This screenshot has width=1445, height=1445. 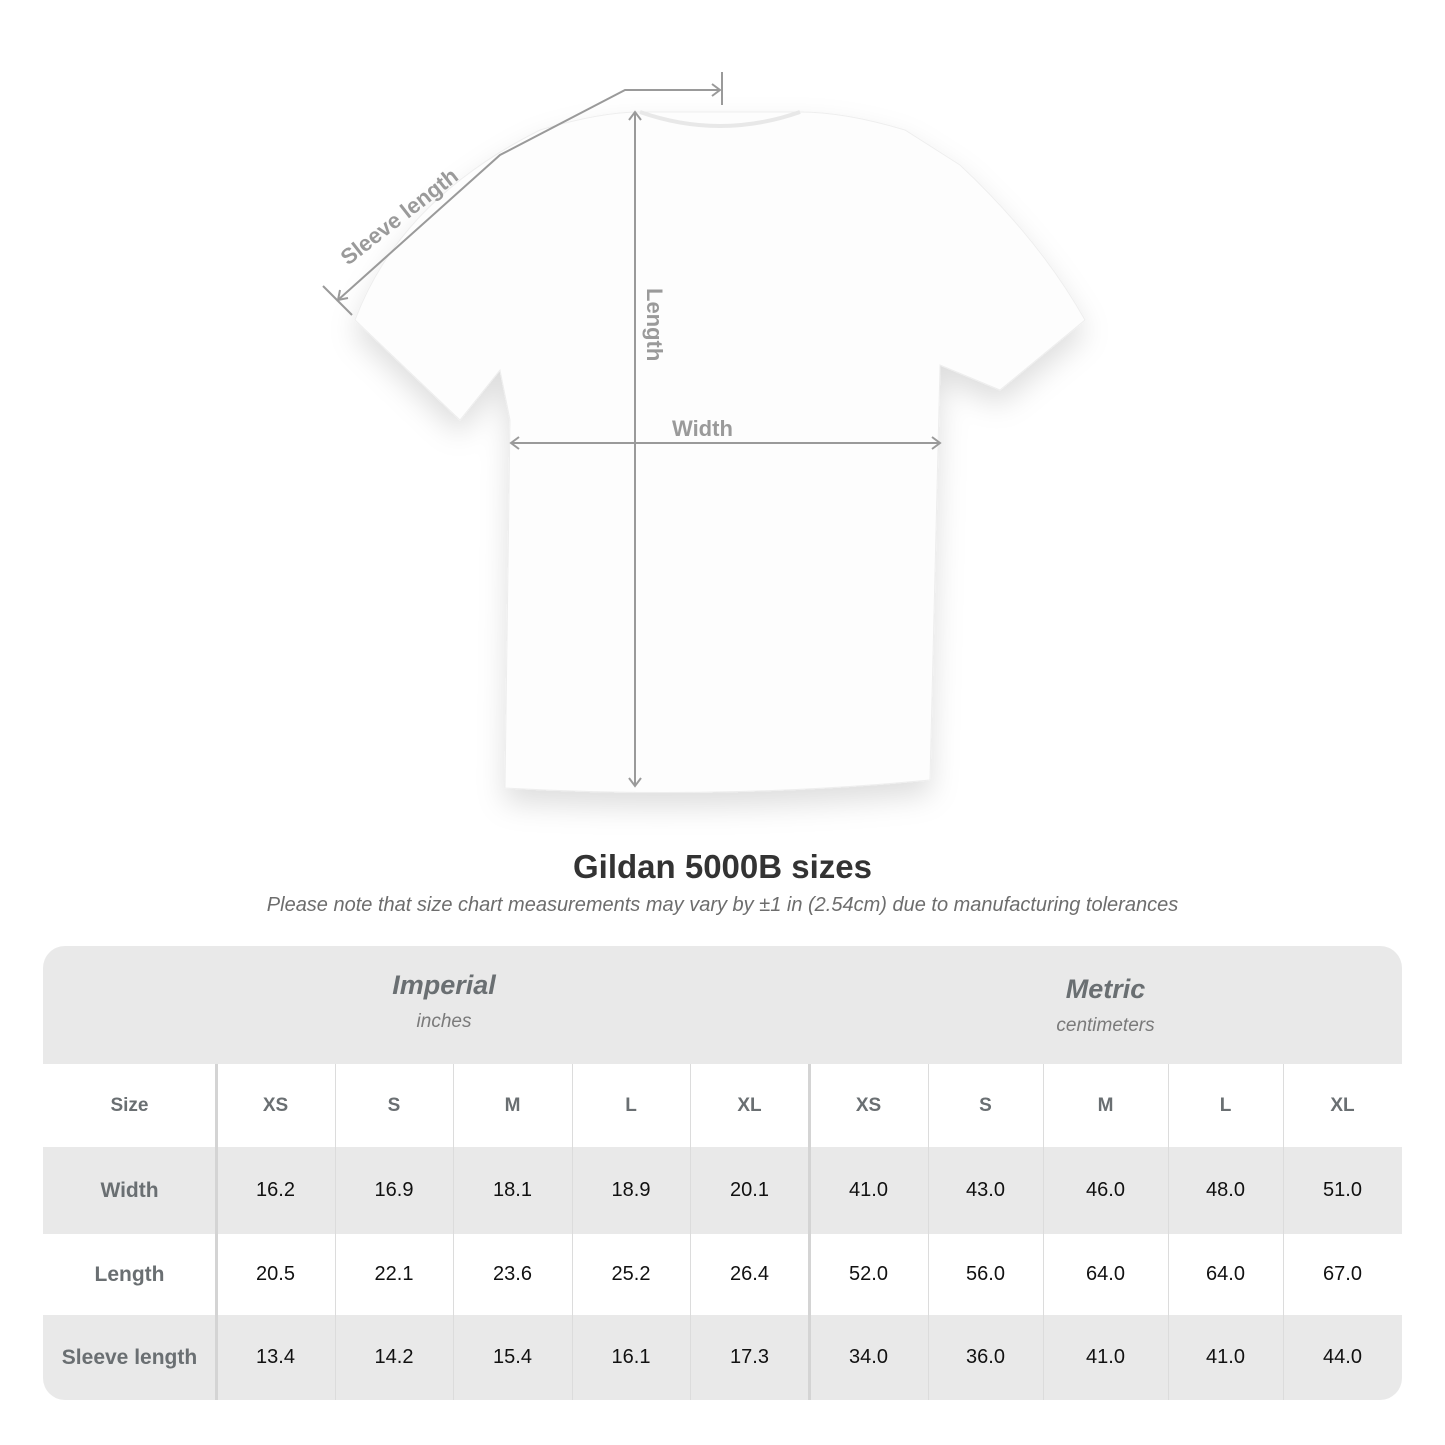 What do you see at coordinates (275, 1357) in the screenshot?
I see `imperial-value: 13.4` at bounding box center [275, 1357].